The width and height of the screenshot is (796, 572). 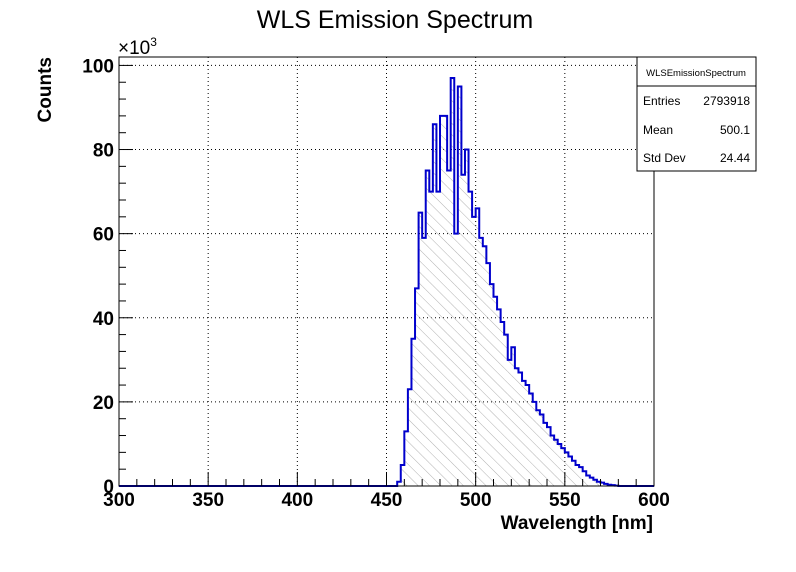 What do you see at coordinates (735, 130) in the screenshot?
I see `stats-mean-value: 500.1` at bounding box center [735, 130].